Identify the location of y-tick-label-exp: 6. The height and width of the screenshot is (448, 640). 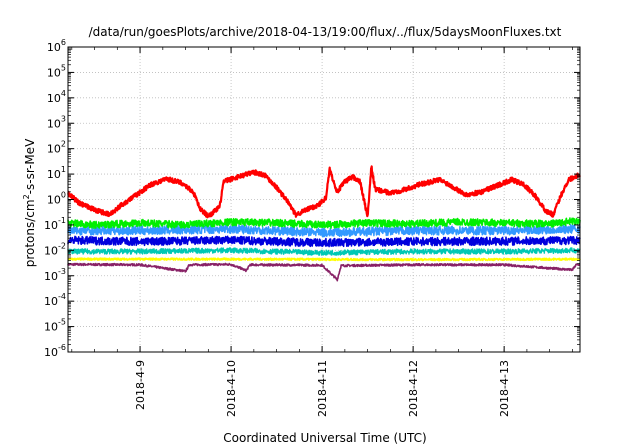
(63, 42).